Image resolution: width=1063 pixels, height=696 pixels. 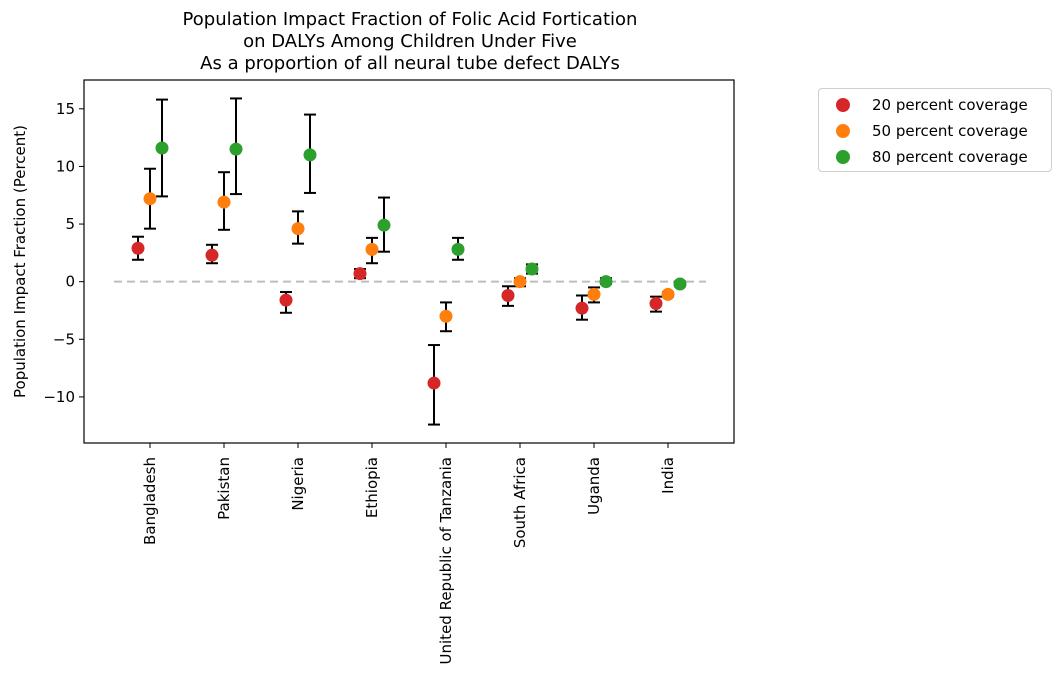 I want to click on x-tick-label: Uganda, so click(x=594, y=486).